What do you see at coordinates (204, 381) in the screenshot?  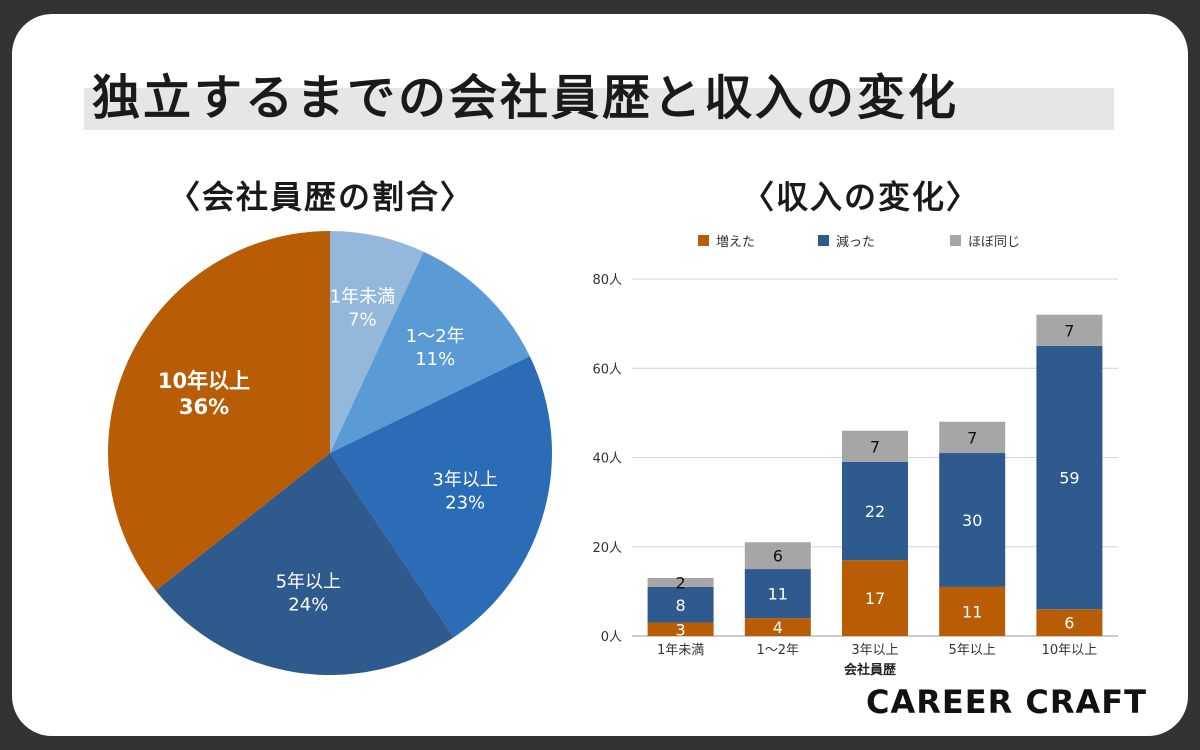 I see `pie-category-label: 10年以上` at bounding box center [204, 381].